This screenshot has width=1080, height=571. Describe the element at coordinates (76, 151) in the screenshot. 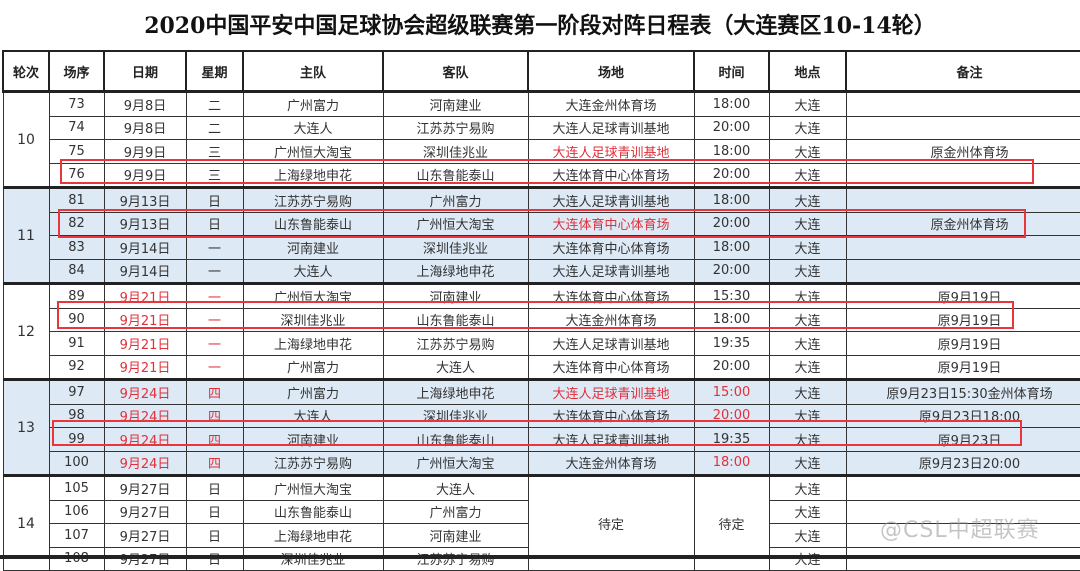

I see `match-number-cell: 75` at that location.